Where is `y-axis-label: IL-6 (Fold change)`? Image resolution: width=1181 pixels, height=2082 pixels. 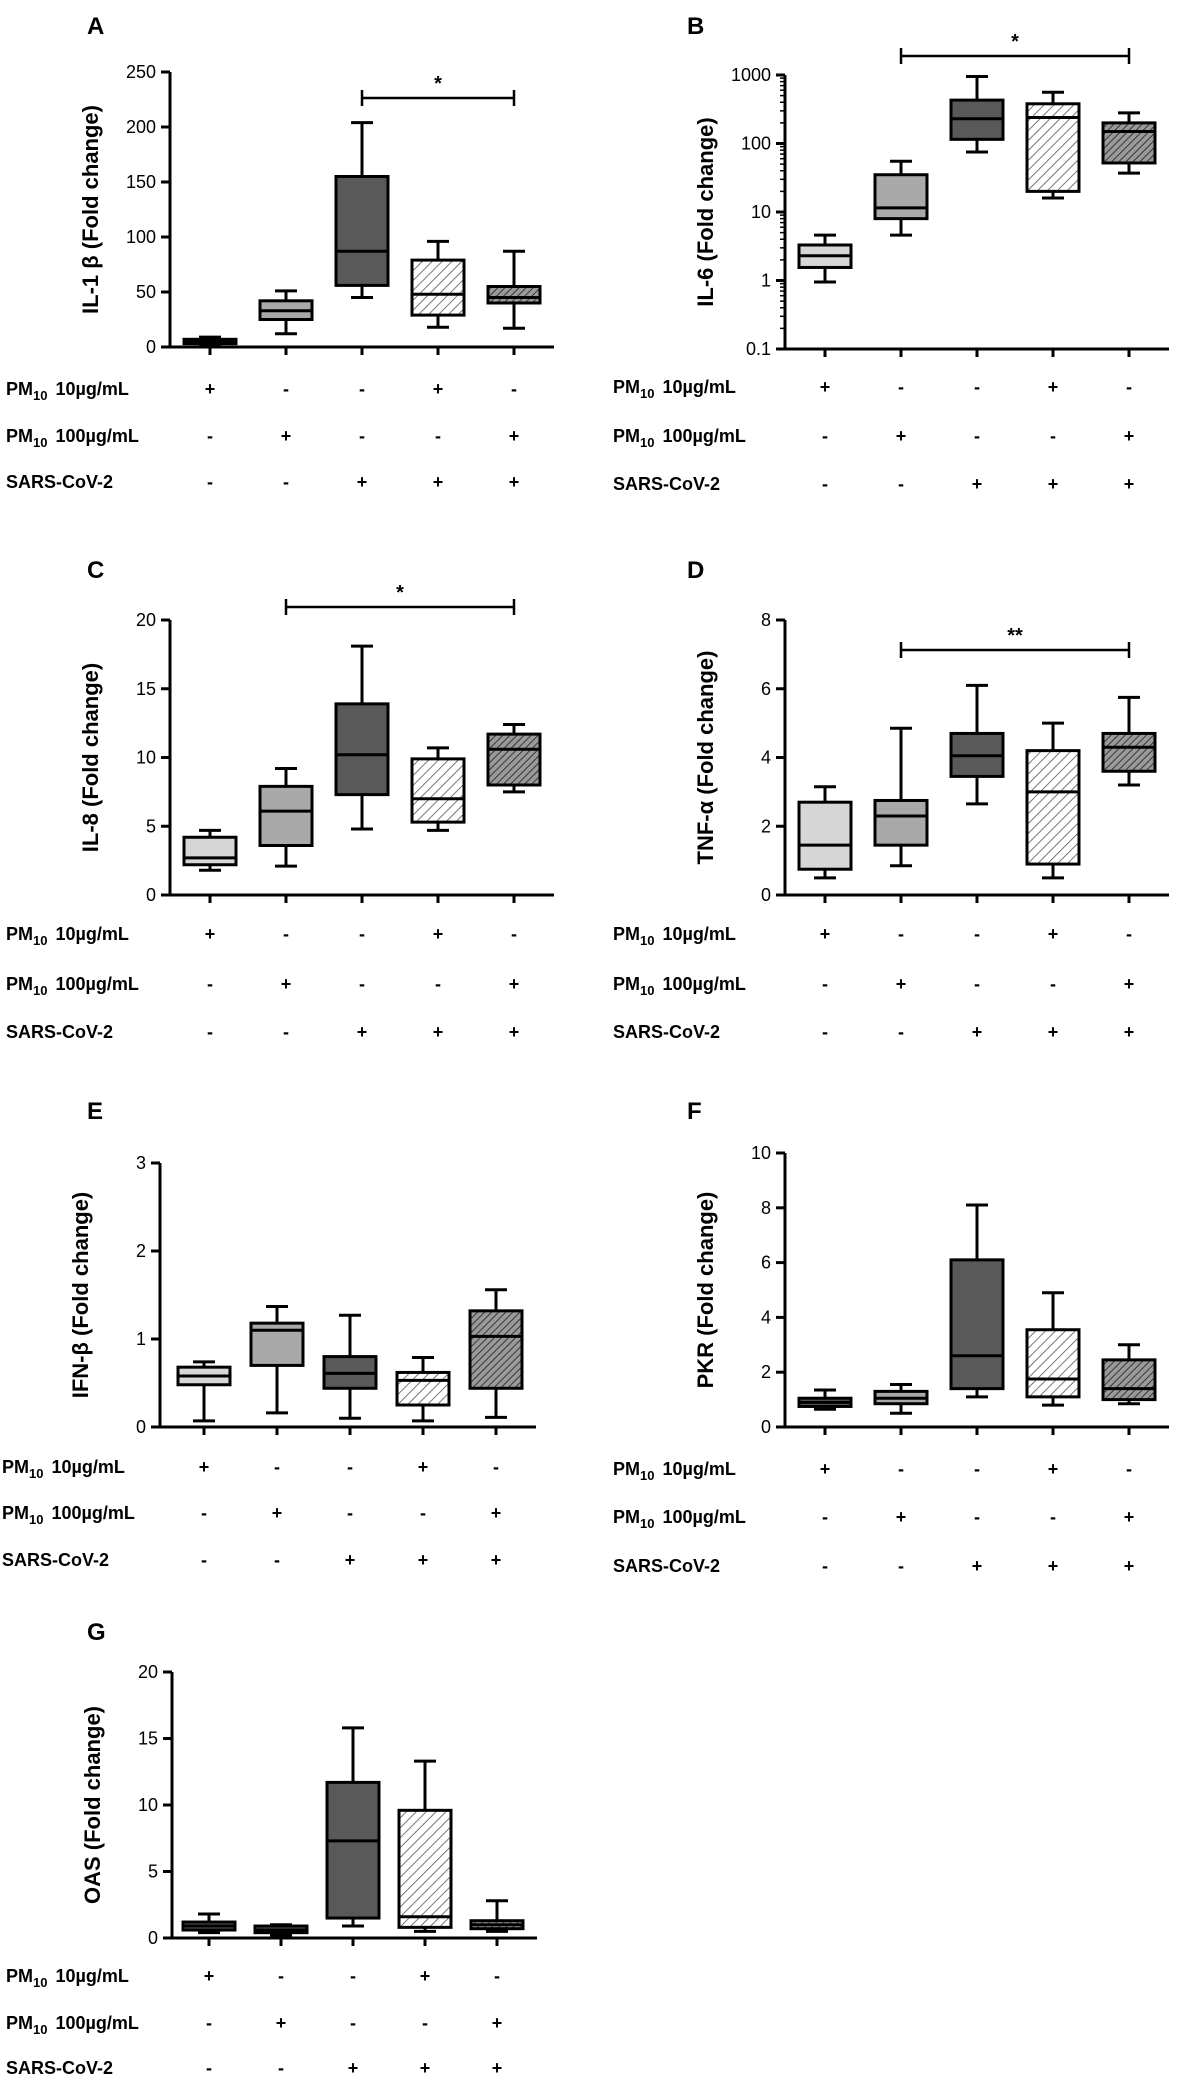 y-axis-label: IL-6 (Fold change) is located at coordinates (705, 211).